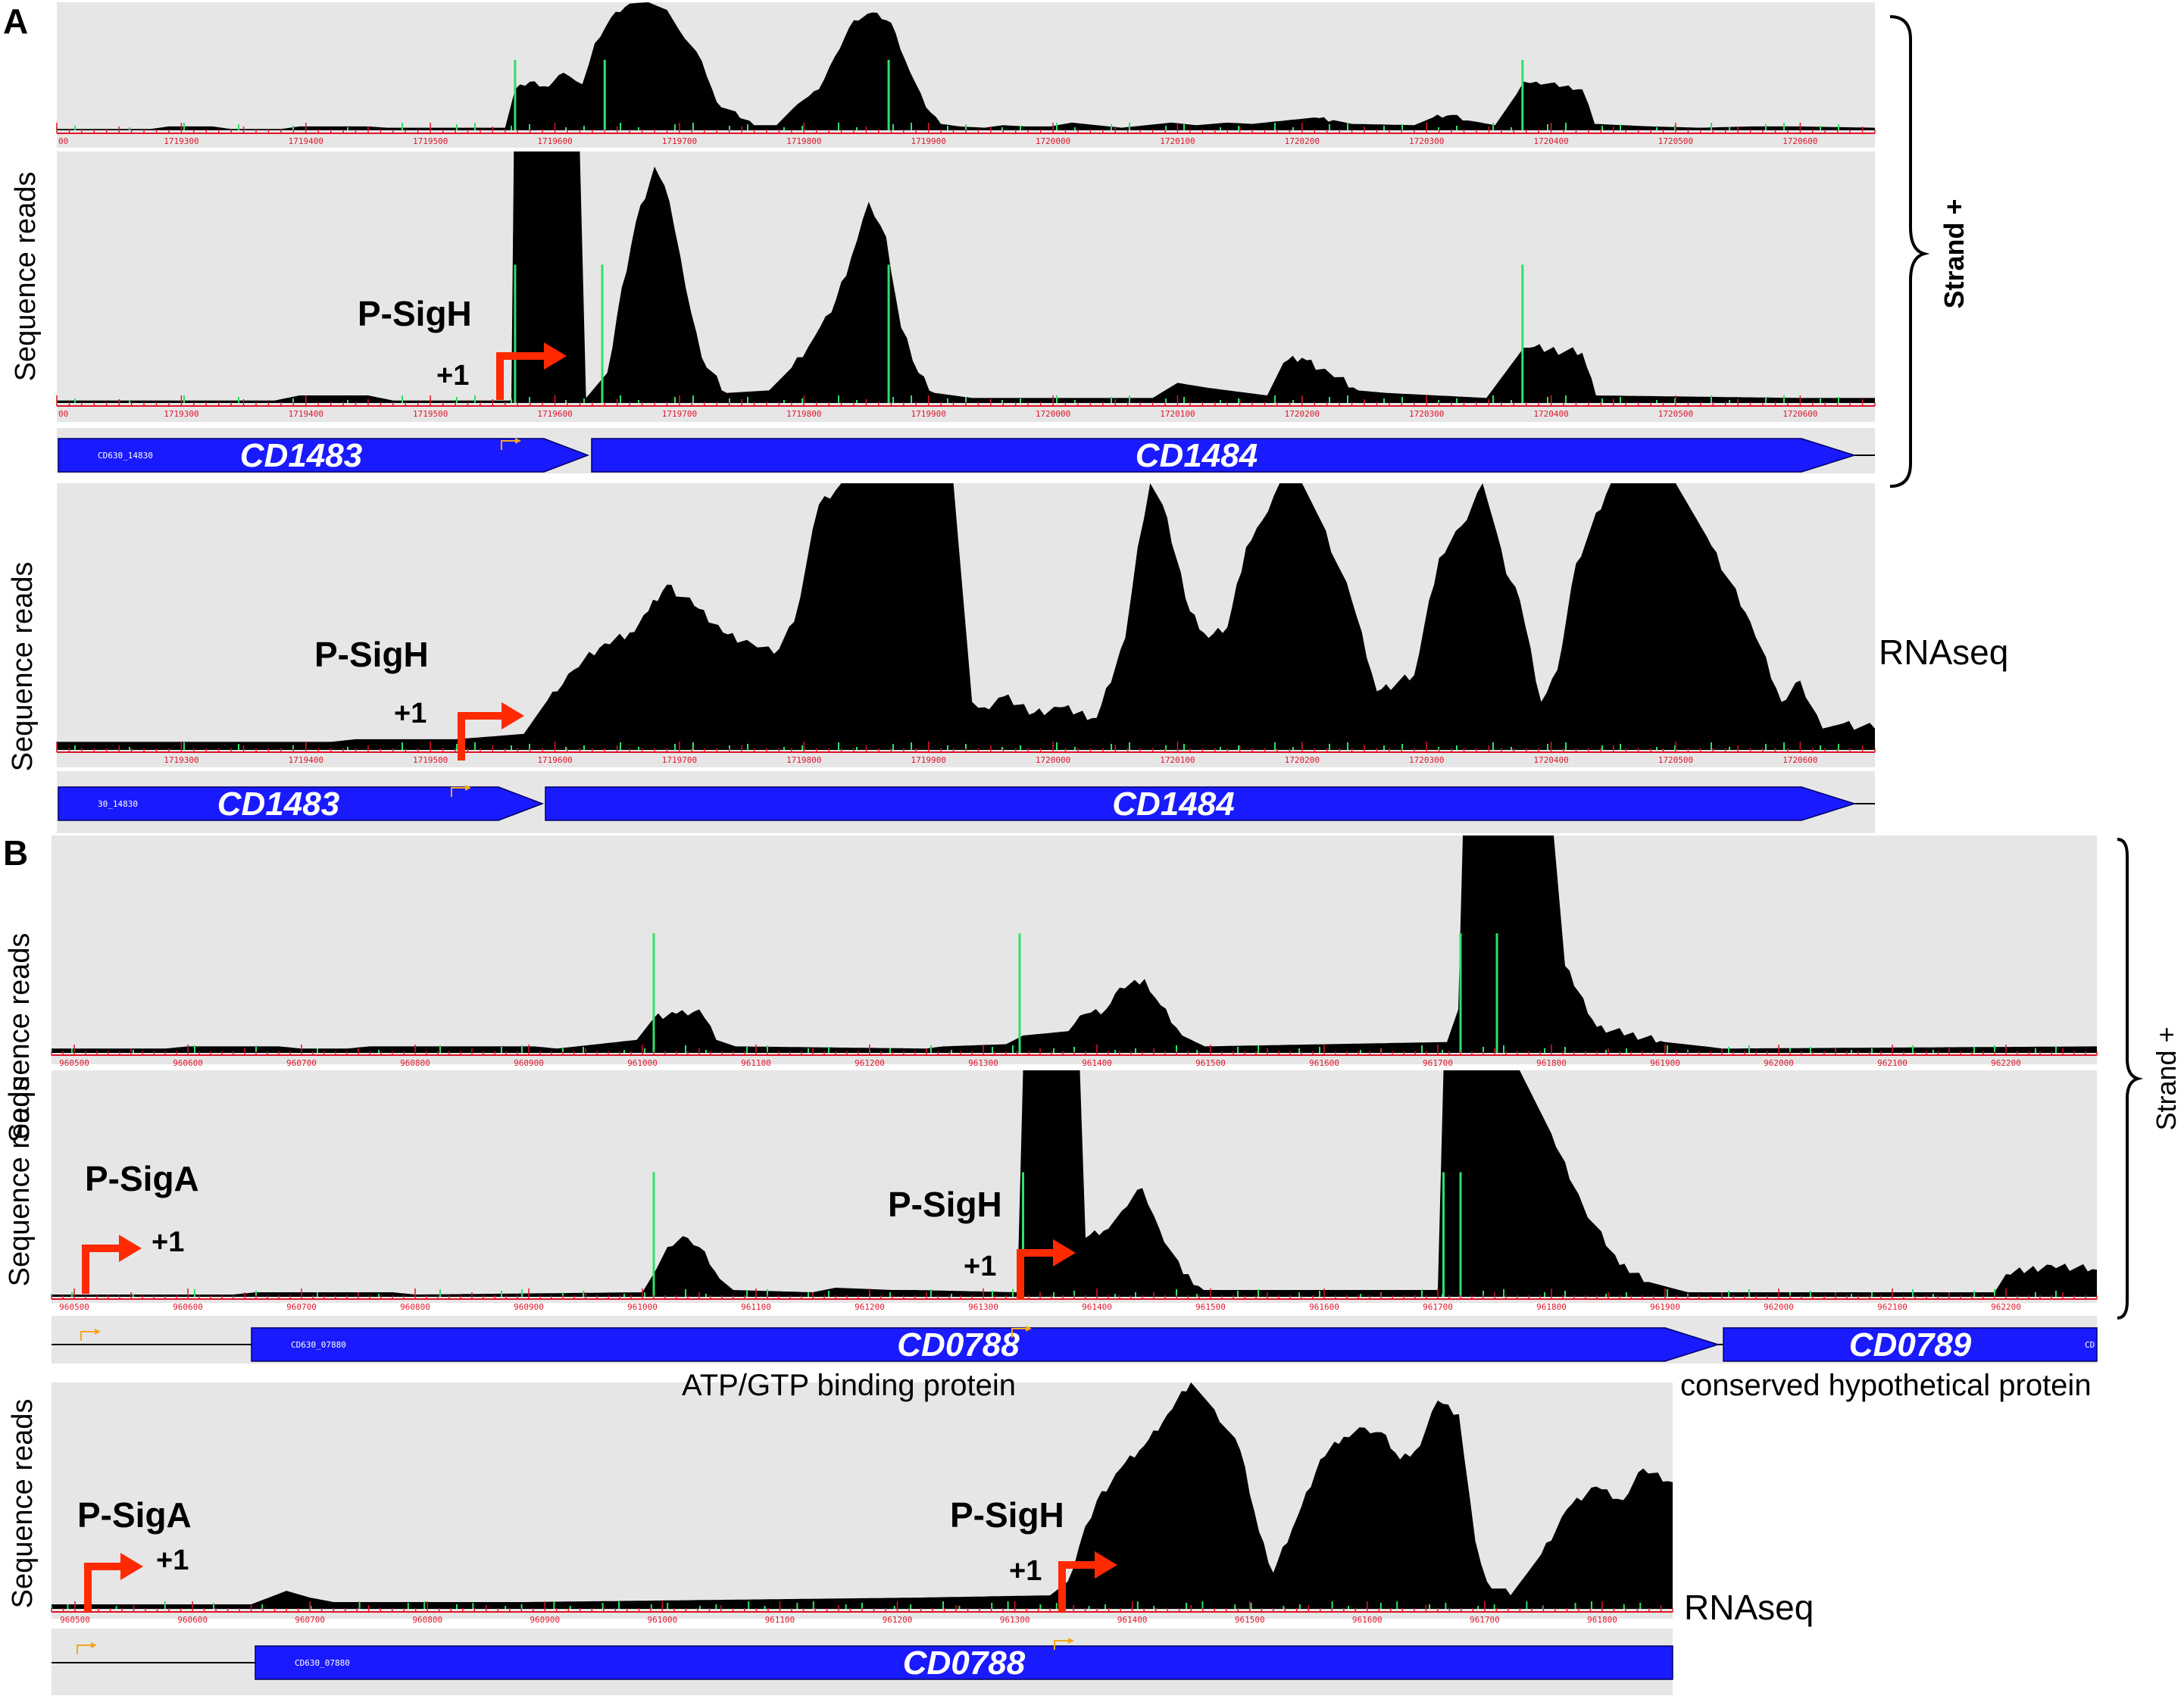  What do you see at coordinates (168, 1242) in the screenshot?
I see `tss-plus1-siga-b2: +1` at bounding box center [168, 1242].